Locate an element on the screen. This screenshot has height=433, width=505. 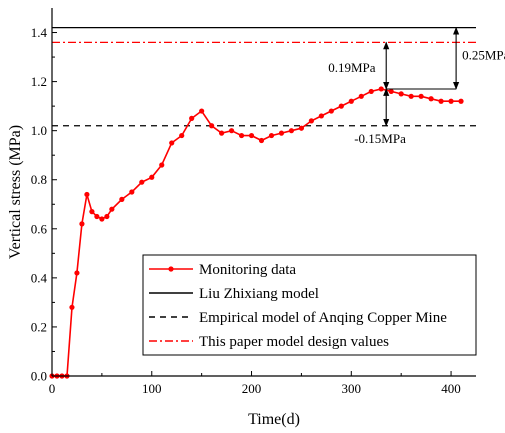
x-tick-label-3: 300 is located at coordinates (352, 388).